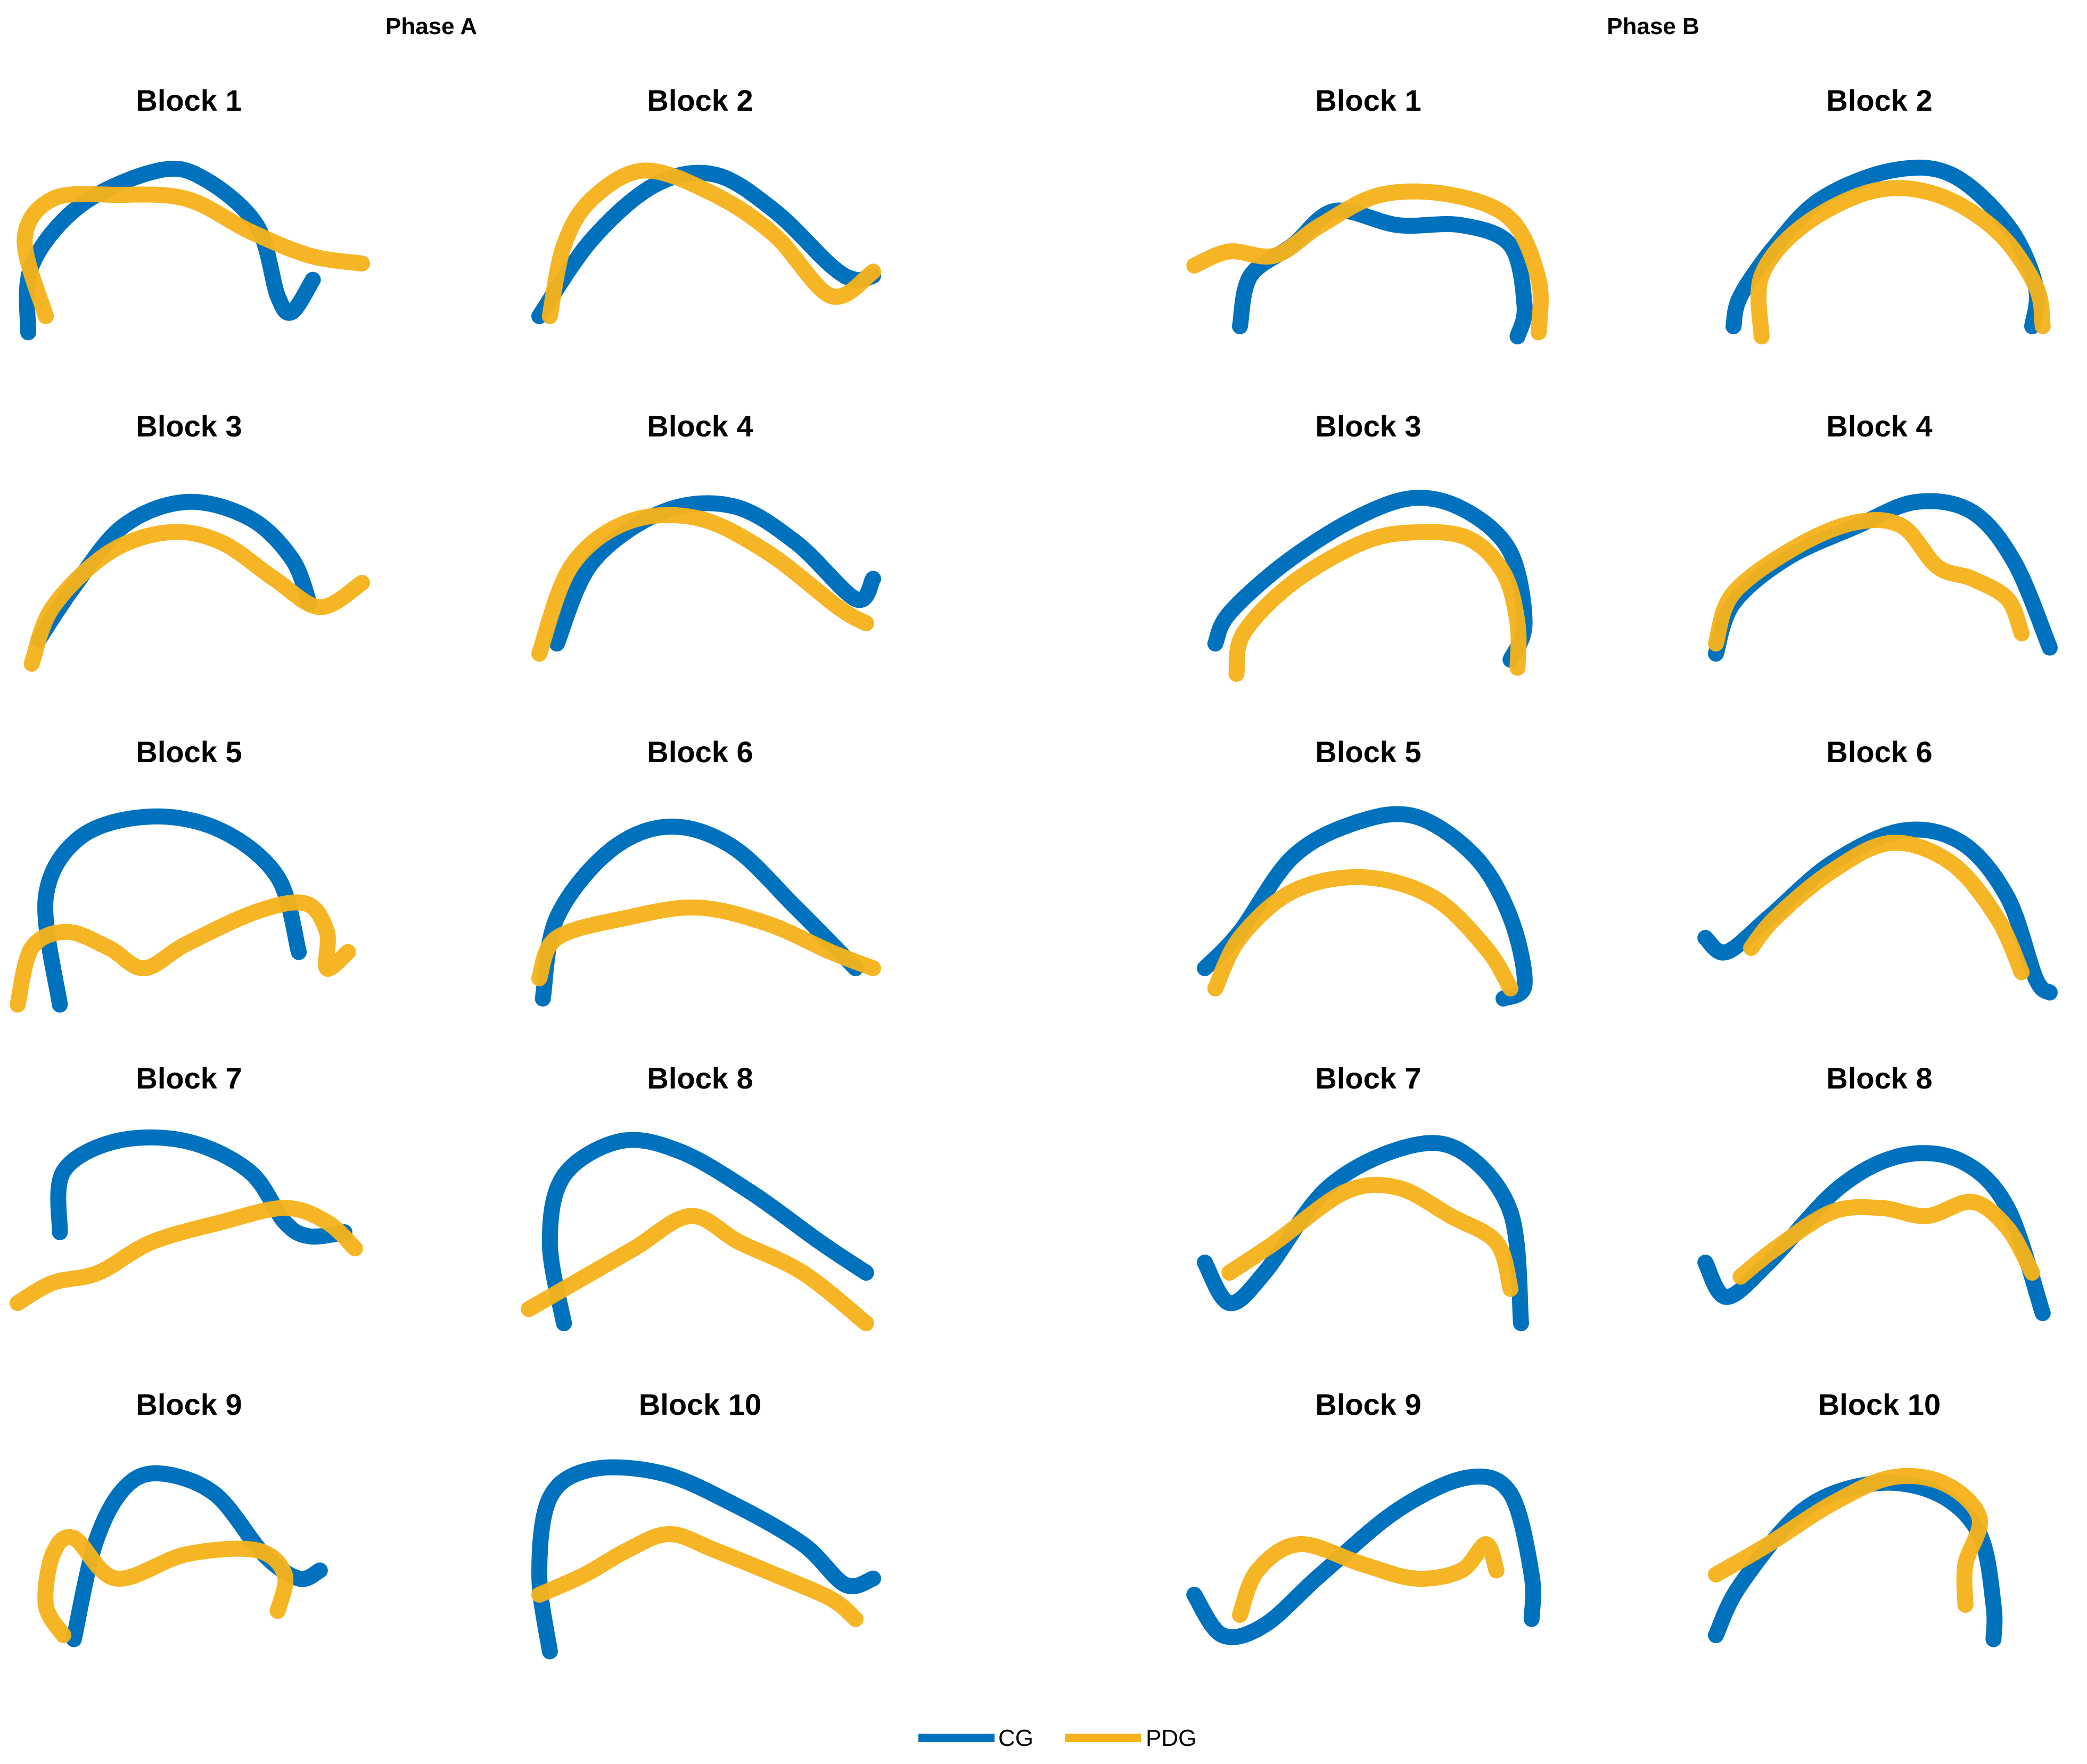  Describe the element at coordinates (1171, 1738) in the screenshot. I see `legend-pdg-label: PDG` at that location.